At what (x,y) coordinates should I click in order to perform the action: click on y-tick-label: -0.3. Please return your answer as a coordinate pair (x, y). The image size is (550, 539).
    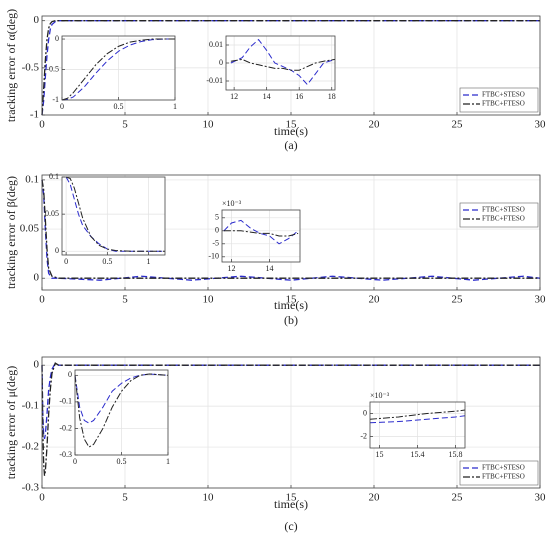
    Looking at the image, I should click on (31, 488).